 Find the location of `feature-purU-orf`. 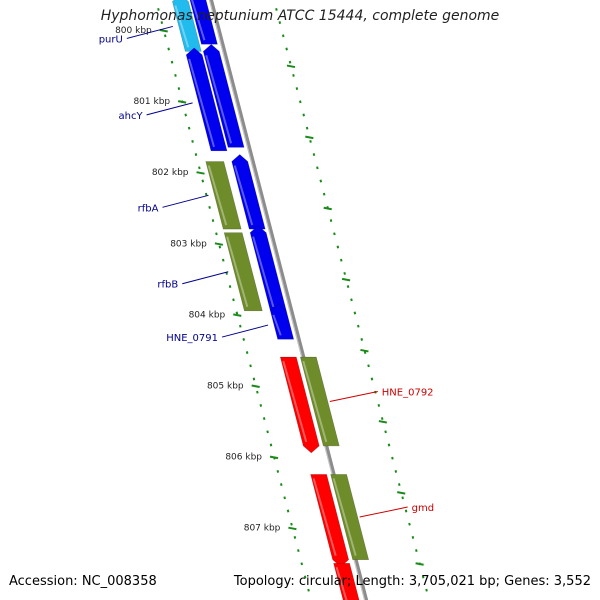

feature-purU-orf is located at coordinates (203, 22).